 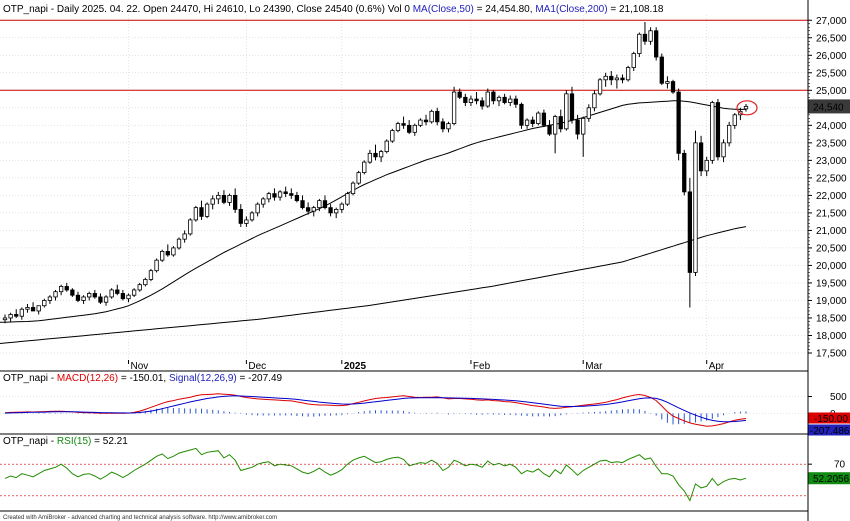 I want to click on price-tick-label: 26,000, so click(x=831, y=56).